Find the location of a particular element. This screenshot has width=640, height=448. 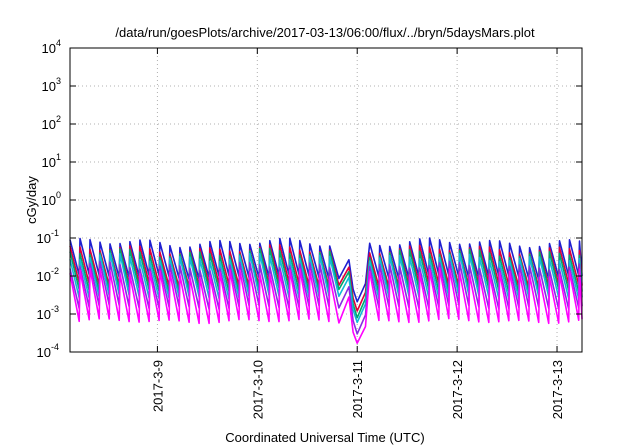

y-tick-exponent: 3 is located at coordinates (58, 81).